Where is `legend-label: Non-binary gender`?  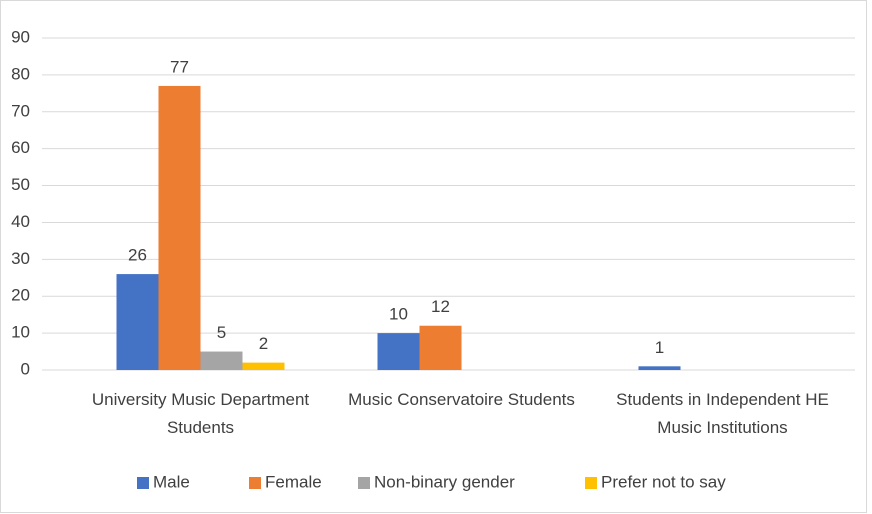
legend-label: Non-binary gender is located at coordinates (444, 481).